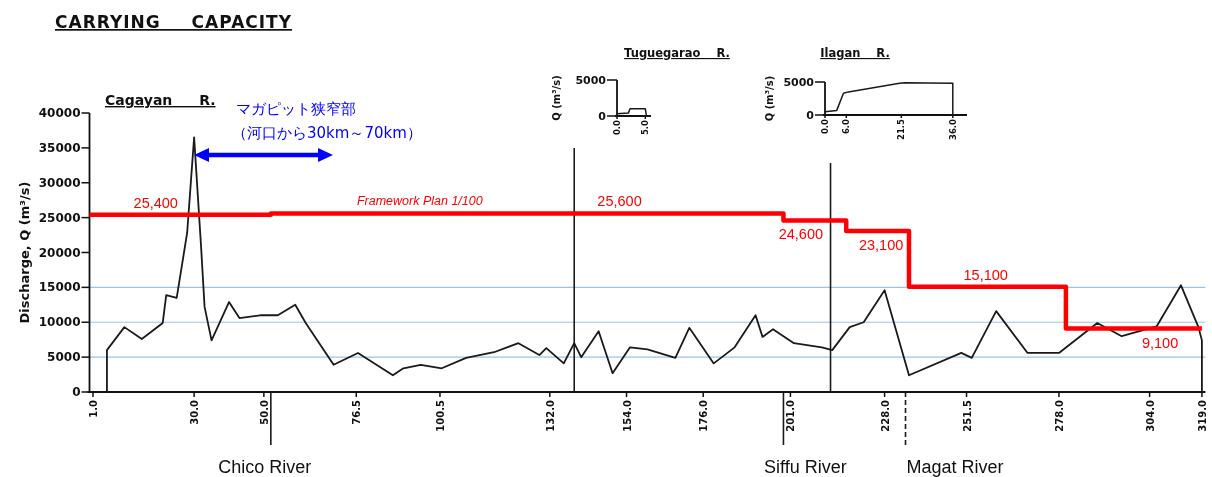  Describe the element at coordinates (619, 201) in the screenshot. I see `data-label: 25,600` at that location.